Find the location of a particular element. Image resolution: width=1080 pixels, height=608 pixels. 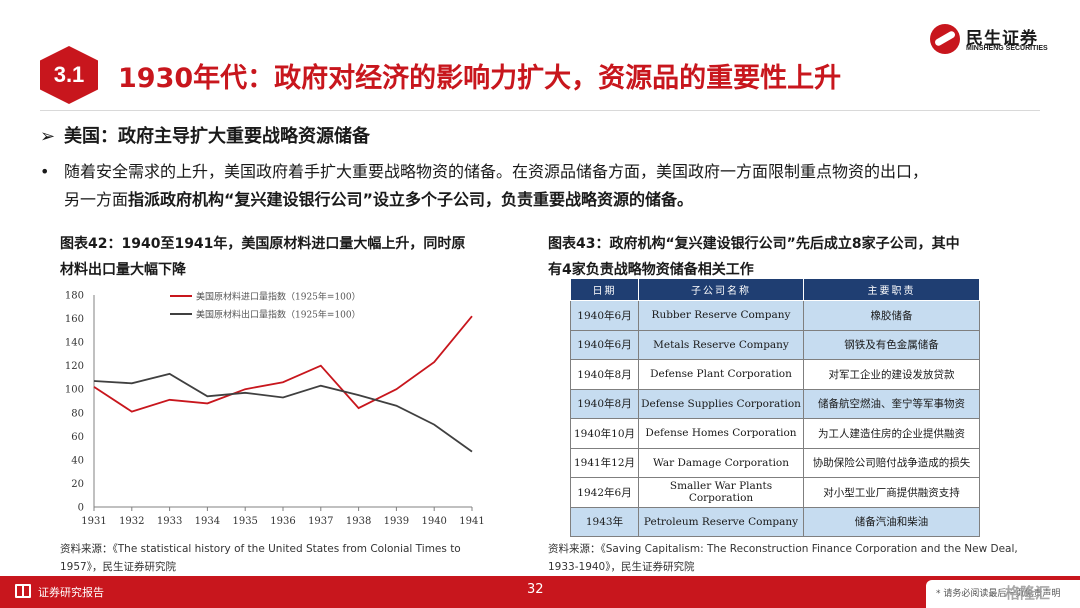

x-tick-label: 1933 is located at coordinates (169, 521).